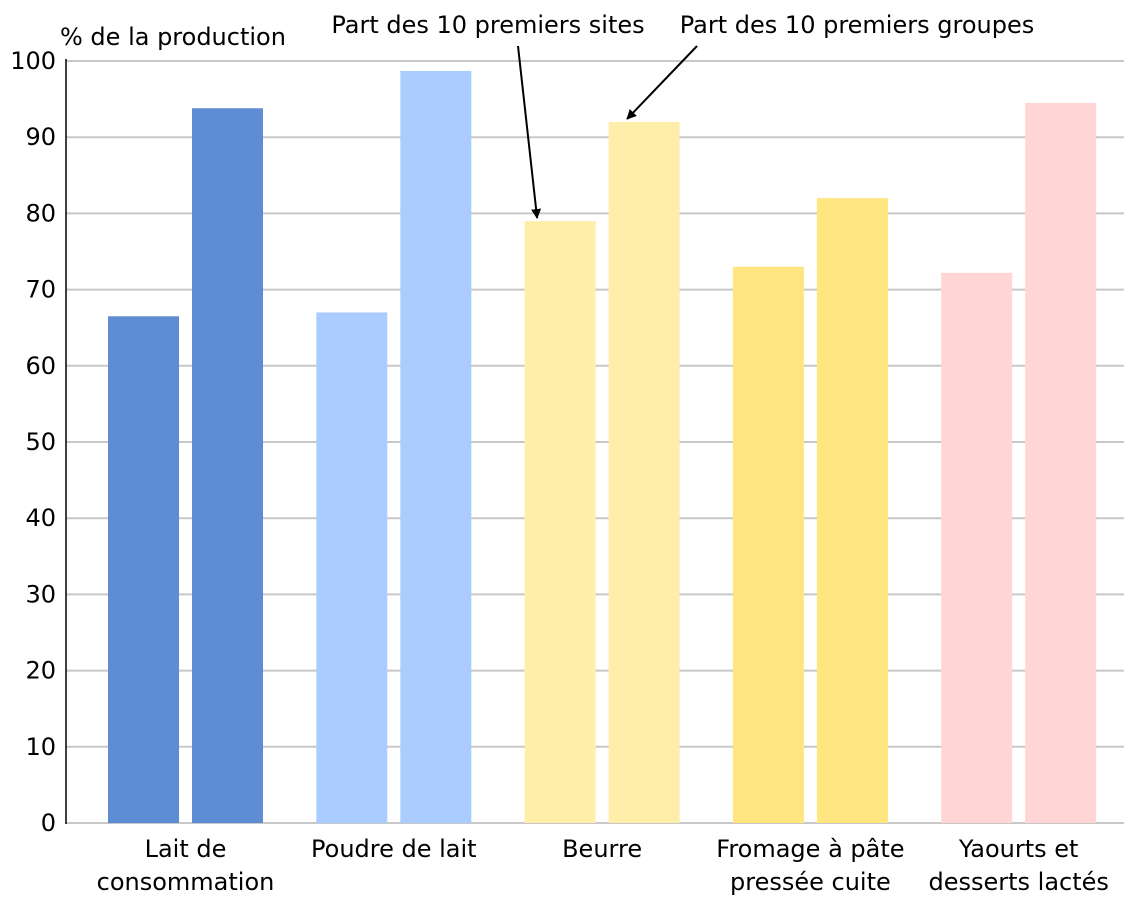  What do you see at coordinates (487, 25) in the screenshot?
I see `annotation-label: Part des 10 premiers sites` at bounding box center [487, 25].